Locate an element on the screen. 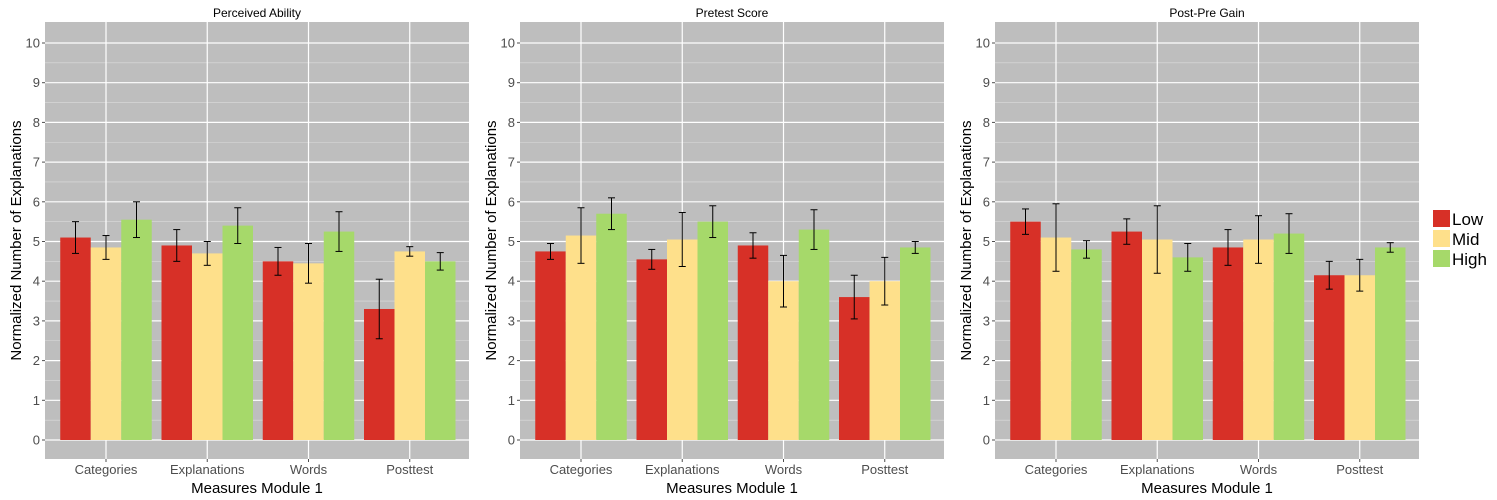 This screenshot has width=1497, height=500. panel-title: Perceived Ability is located at coordinates (257, 13).